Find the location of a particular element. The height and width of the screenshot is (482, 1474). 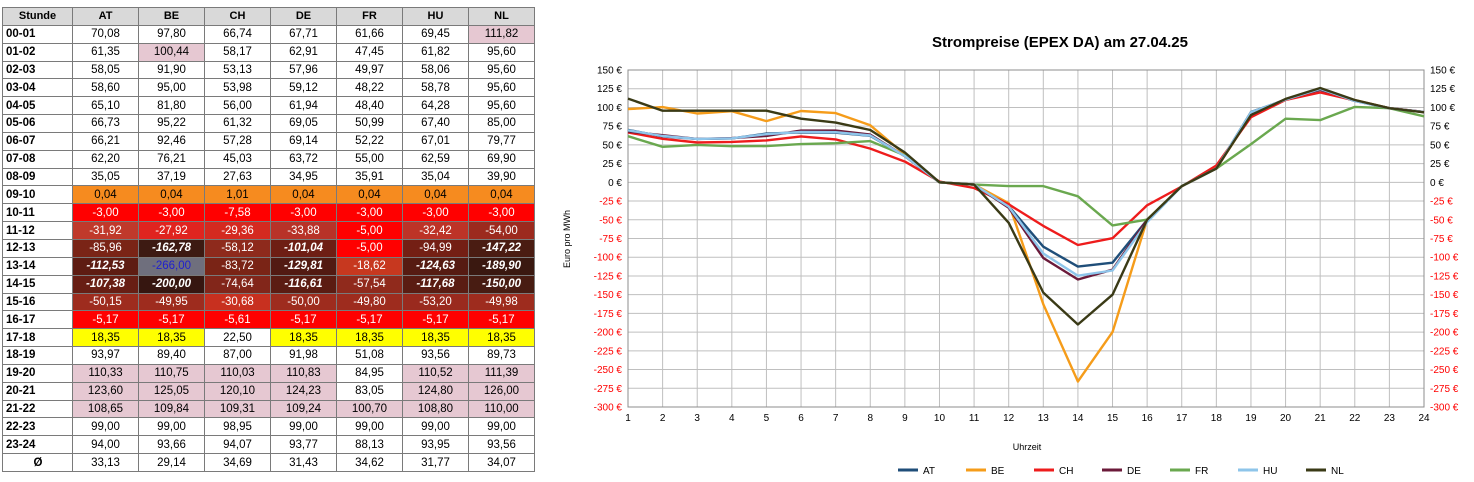

hour-cell: 14-15 is located at coordinates (37, 284).